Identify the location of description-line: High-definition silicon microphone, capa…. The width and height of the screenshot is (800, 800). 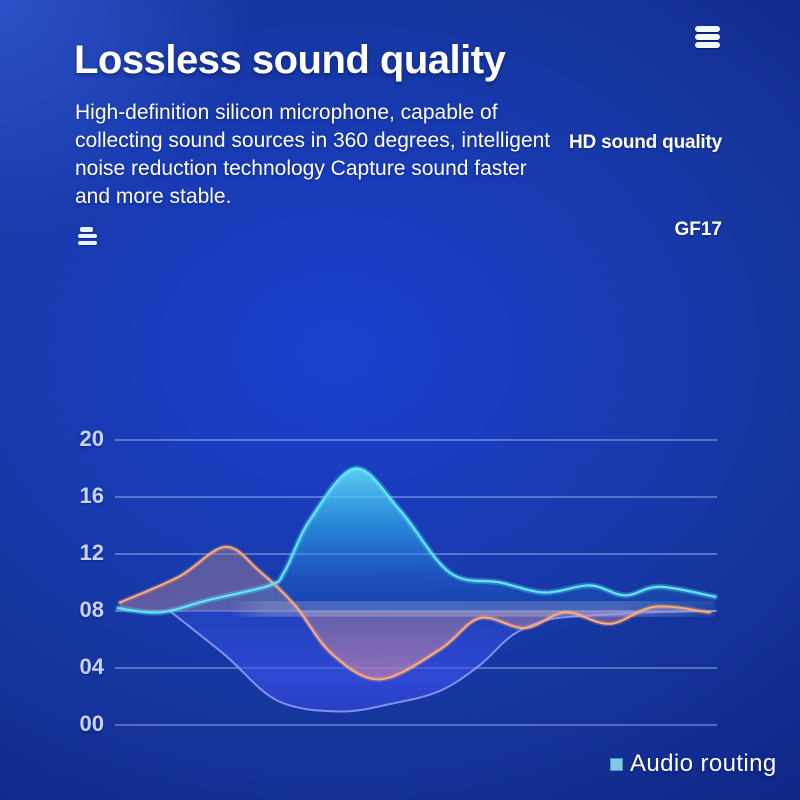
(286, 112).